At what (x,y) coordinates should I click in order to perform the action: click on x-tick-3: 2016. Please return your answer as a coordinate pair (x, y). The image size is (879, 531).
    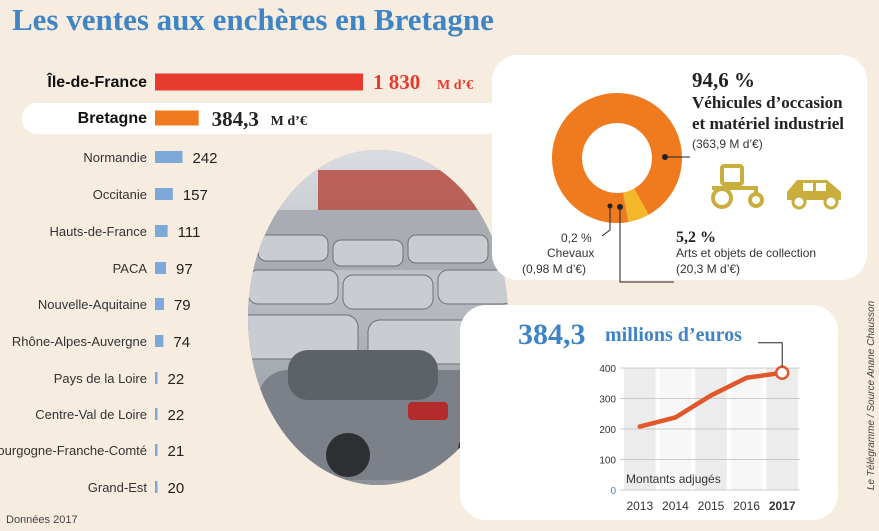
    Looking at the image, I should click on (746, 506).